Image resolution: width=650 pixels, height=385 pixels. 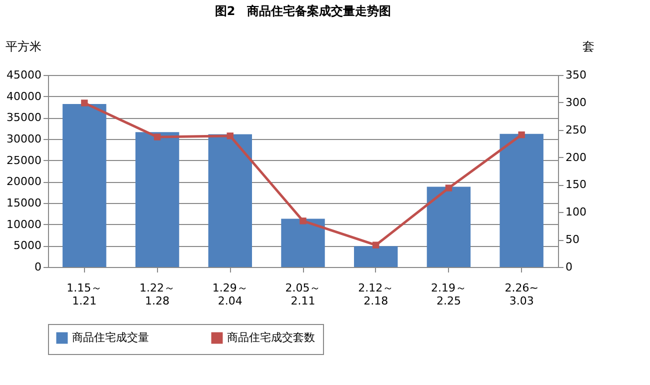 What do you see at coordinates (576, 75) in the screenshot?
I see `y2-tick-label: 350` at bounding box center [576, 75].